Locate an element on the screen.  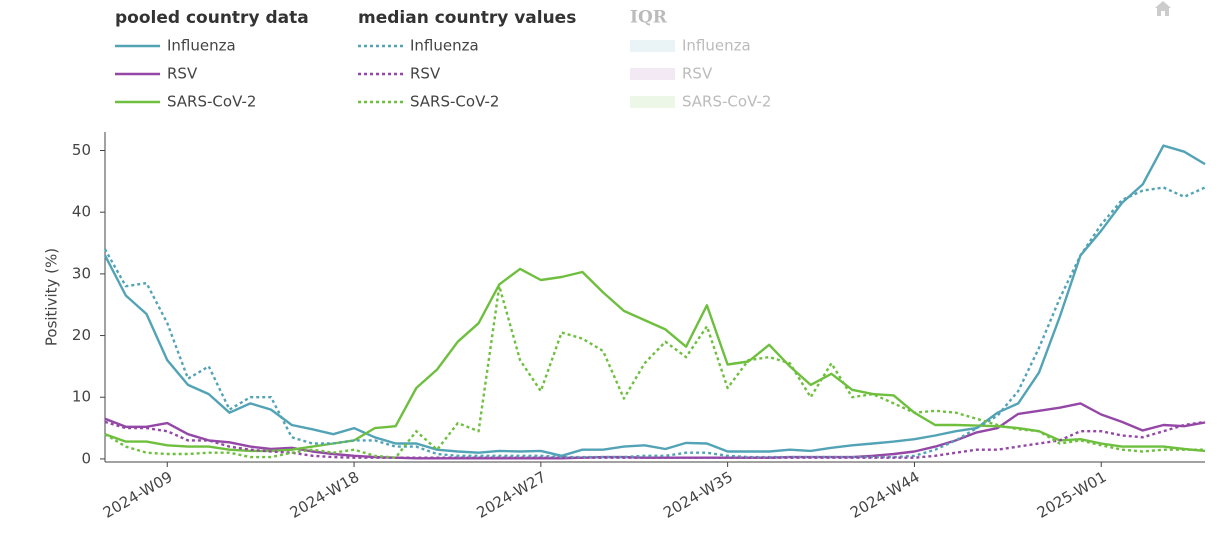
legend-group-title: median country values is located at coordinates (467, 18).